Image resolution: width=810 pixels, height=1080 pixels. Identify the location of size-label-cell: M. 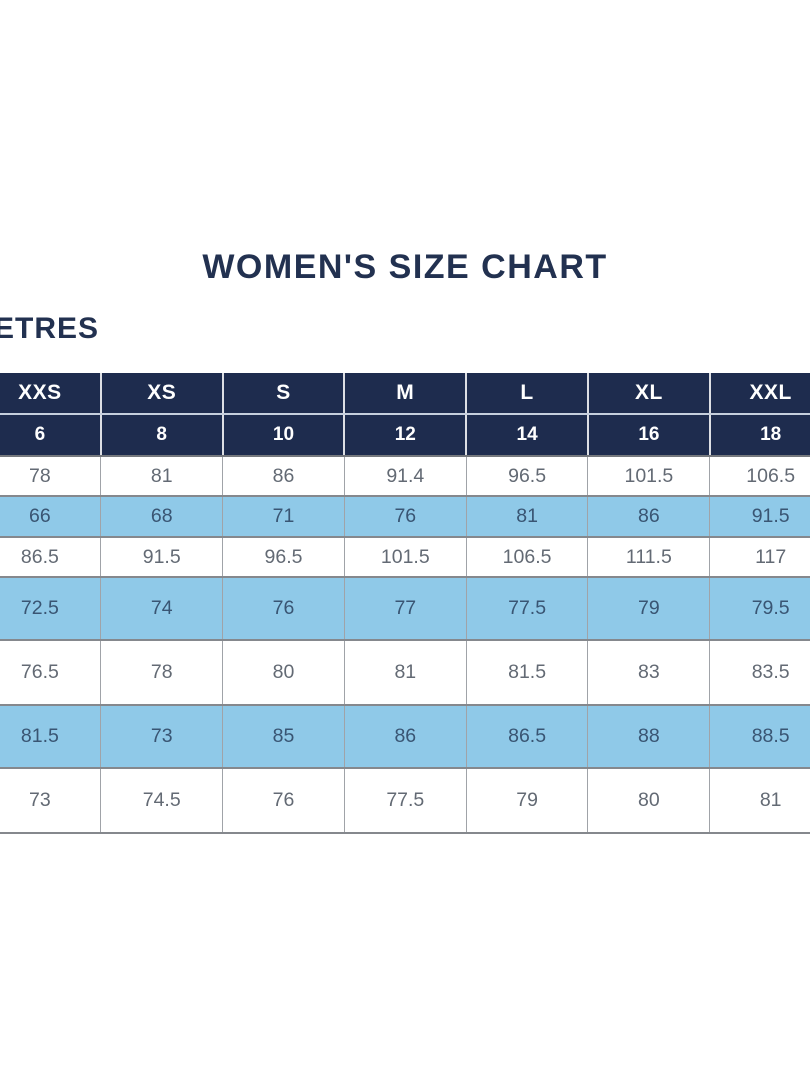
(405, 394).